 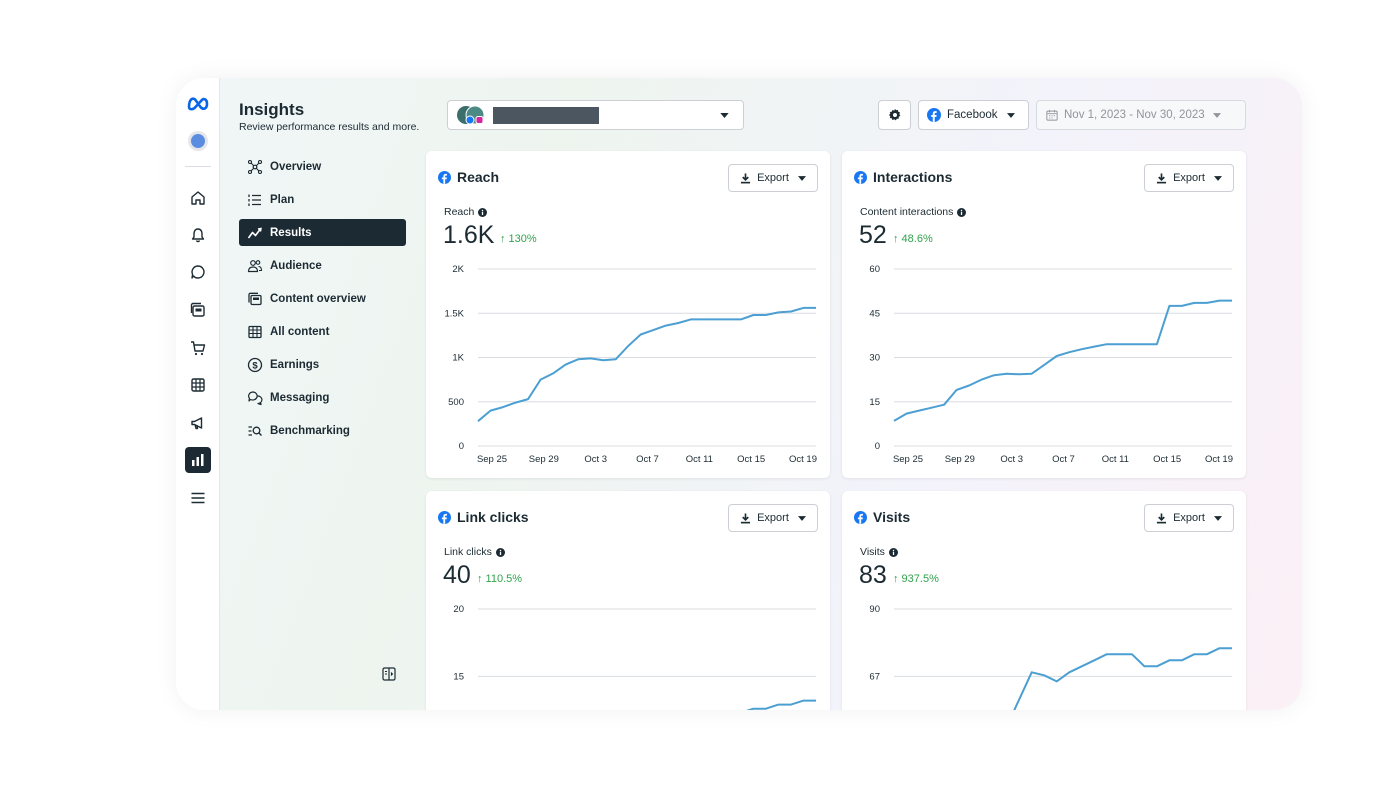 What do you see at coordinates (874, 358) in the screenshot?
I see `y-tick-label: 30` at bounding box center [874, 358].